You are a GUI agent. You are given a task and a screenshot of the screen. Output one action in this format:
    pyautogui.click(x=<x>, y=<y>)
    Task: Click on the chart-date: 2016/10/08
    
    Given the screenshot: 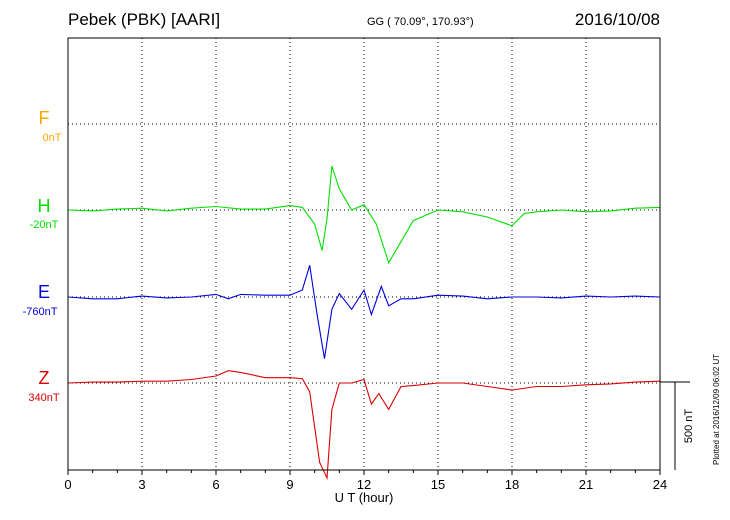 What is the action you would take?
    pyautogui.click(x=617, y=19)
    